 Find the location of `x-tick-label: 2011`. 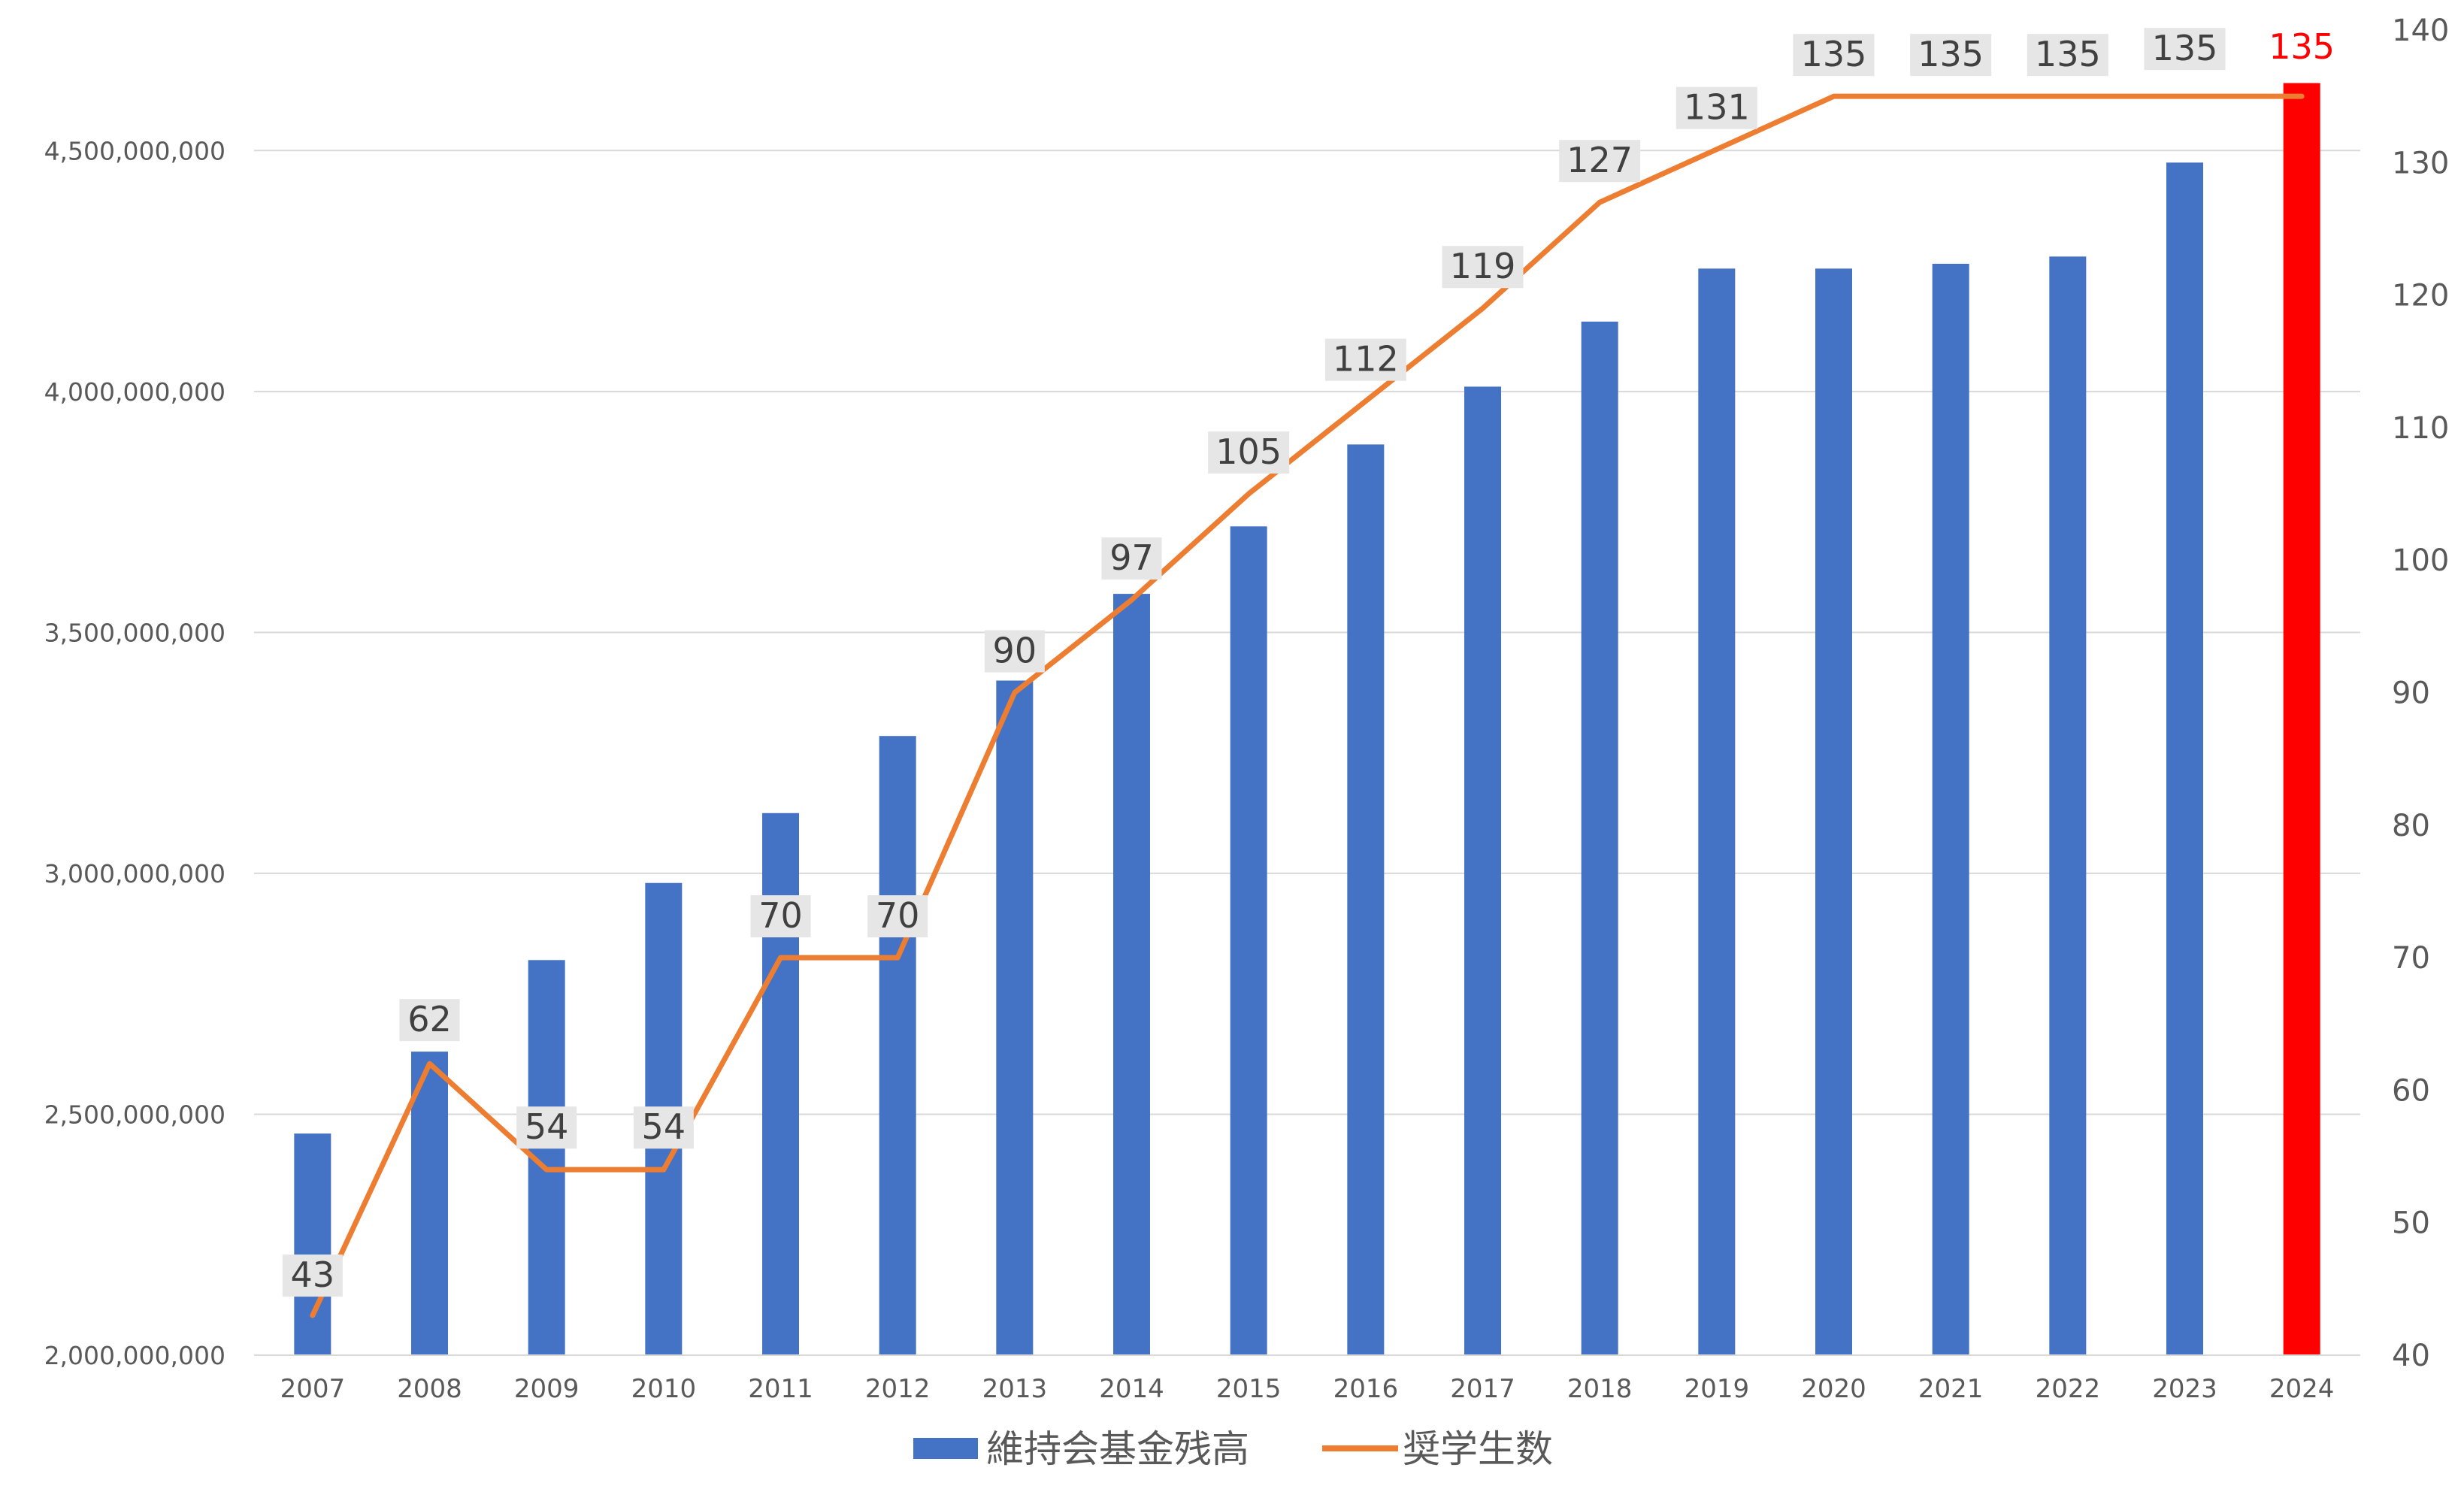

x-tick-label: 2011 is located at coordinates (780, 1389).